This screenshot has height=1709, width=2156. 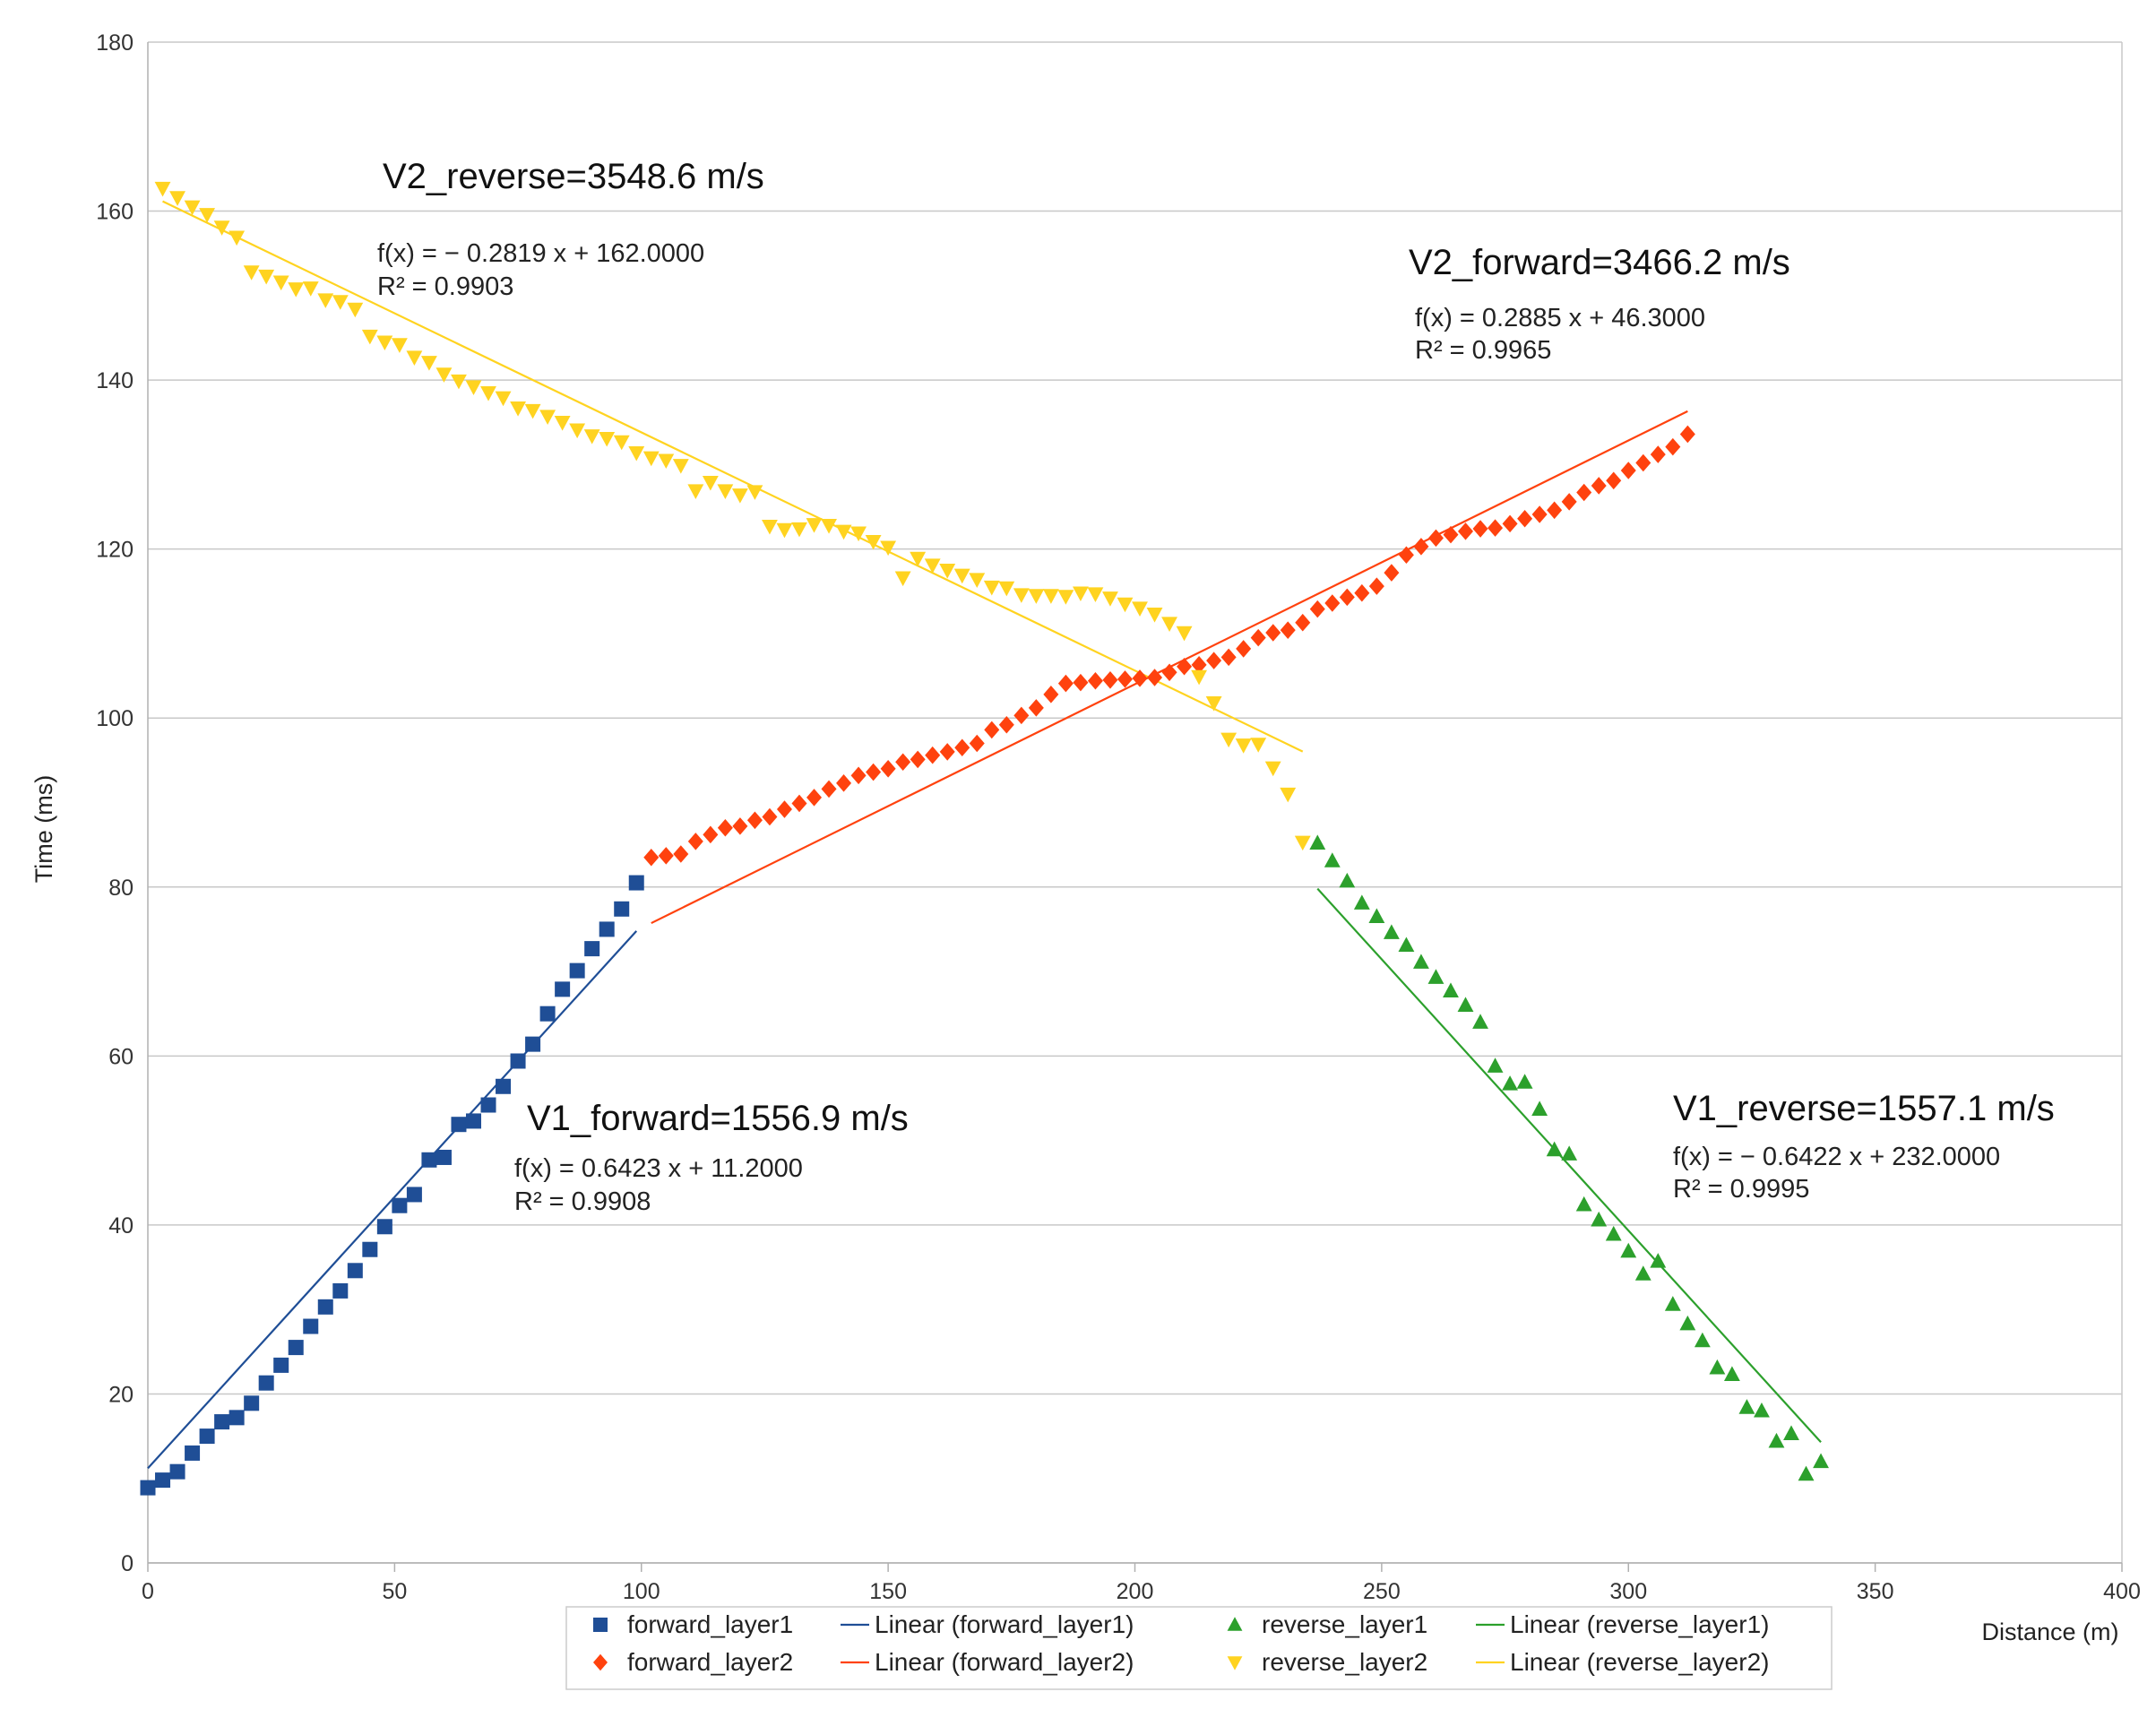 I want to click on annotation-velocity: V2_forward=3466.2 m/s, so click(x=1600, y=262).